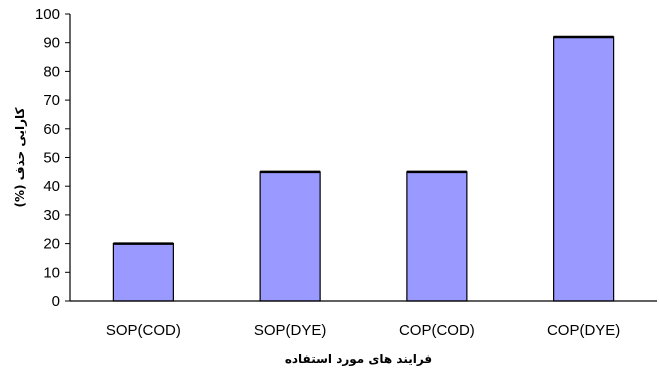 This screenshot has width=659, height=374. What do you see at coordinates (290, 330) in the screenshot?
I see `x-category-label: SOP(DYE)` at bounding box center [290, 330].